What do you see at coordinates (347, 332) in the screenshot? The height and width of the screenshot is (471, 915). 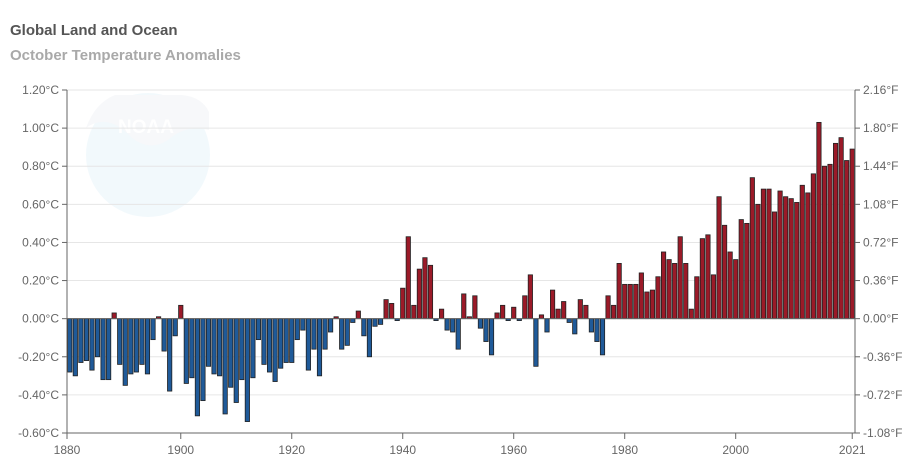 I see `bar-1930` at bounding box center [347, 332].